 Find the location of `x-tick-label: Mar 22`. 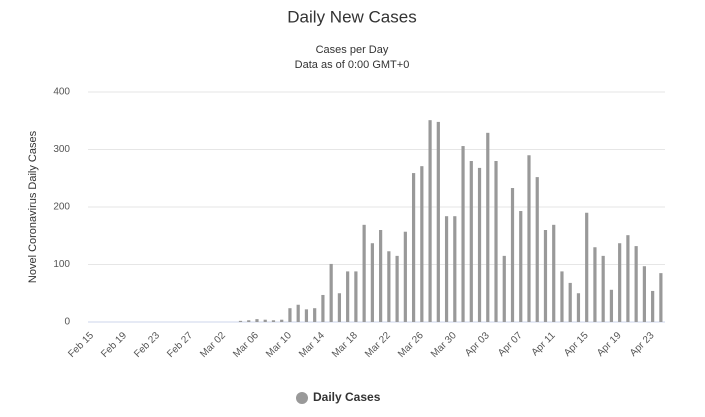

x-tick-label: Mar 22 is located at coordinates (378, 345).